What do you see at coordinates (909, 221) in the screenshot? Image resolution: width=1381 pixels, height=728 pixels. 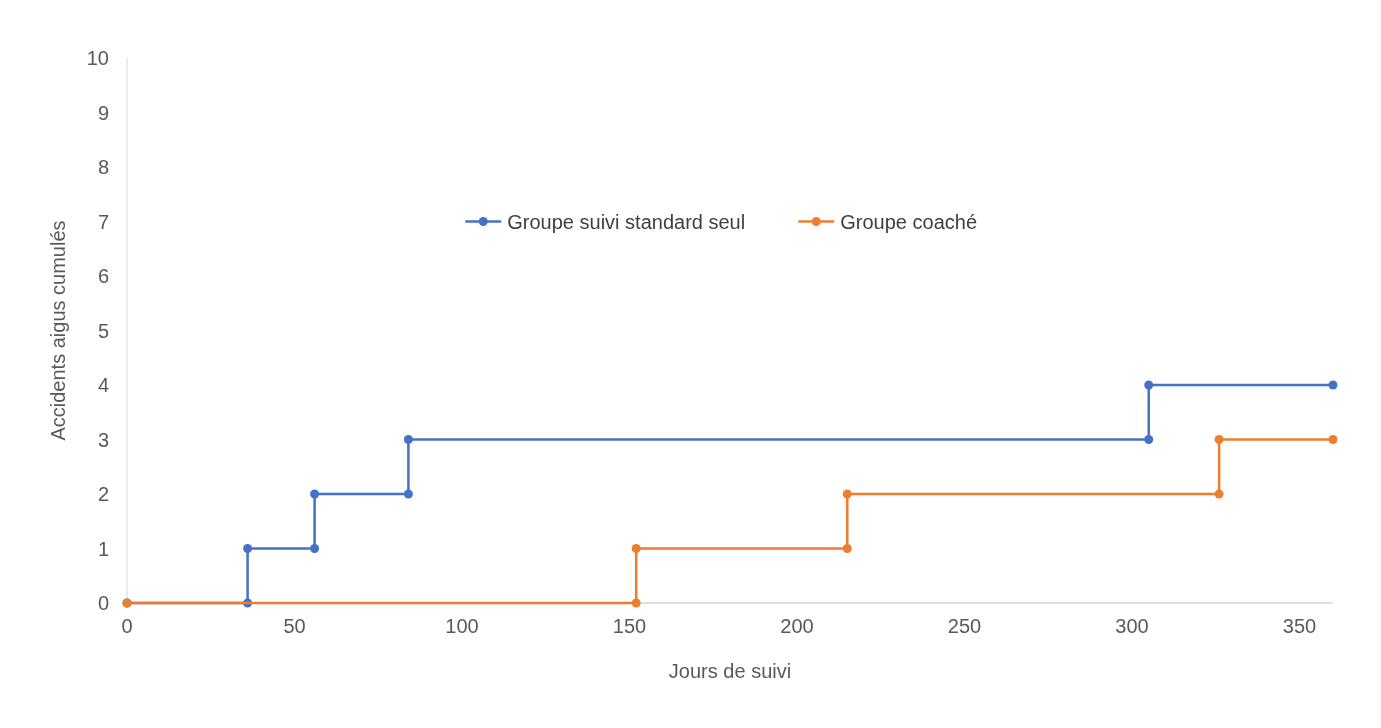 I see `legend-label: Groupe coaché` at bounding box center [909, 221].